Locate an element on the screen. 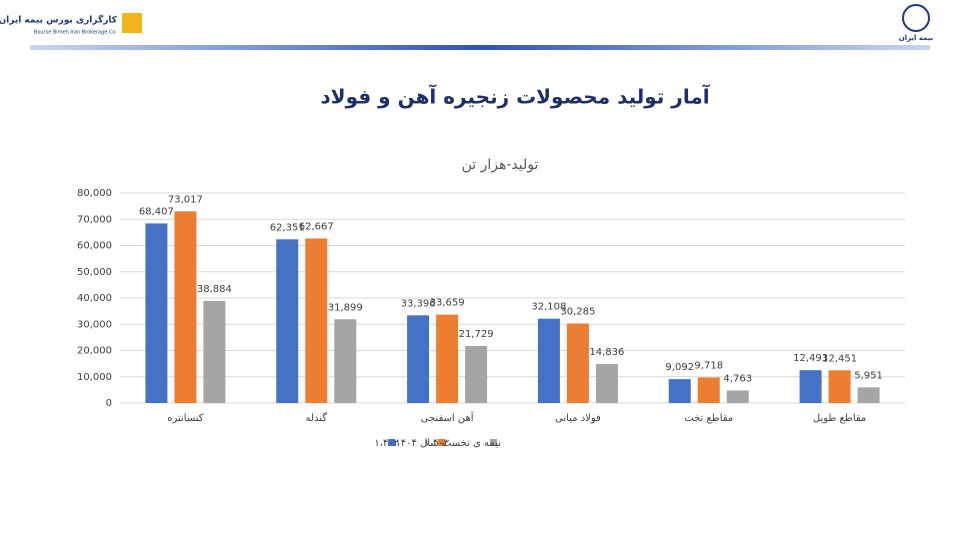 The image size is (960, 540). y-tick-label: 80,000 is located at coordinates (94, 193).